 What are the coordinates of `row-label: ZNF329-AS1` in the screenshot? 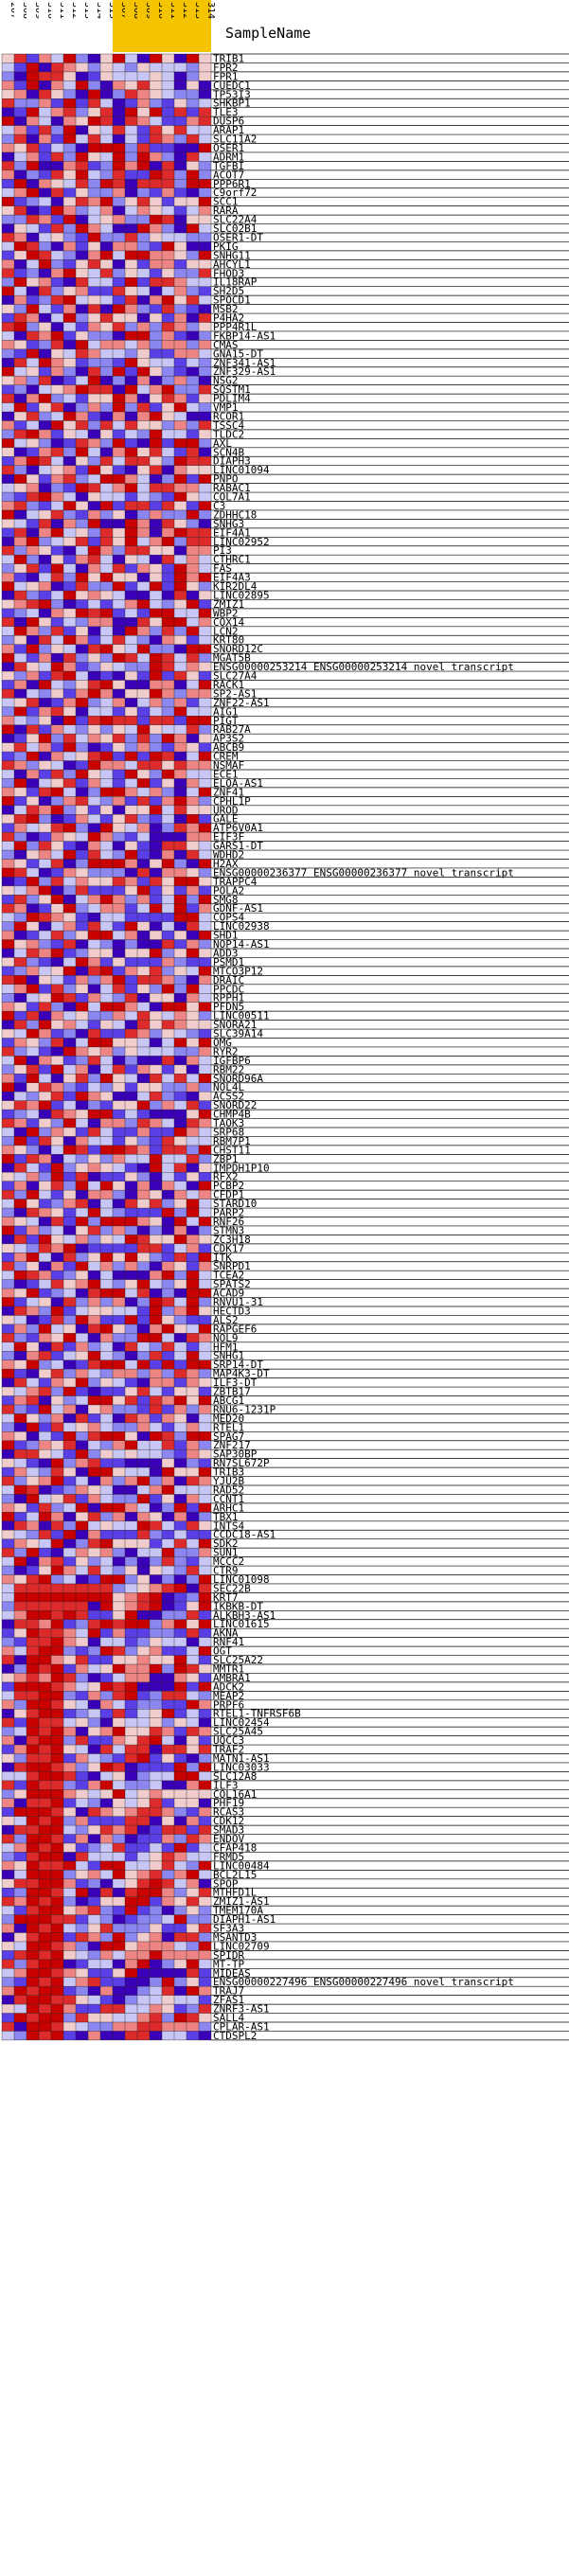 It's located at (244, 372).